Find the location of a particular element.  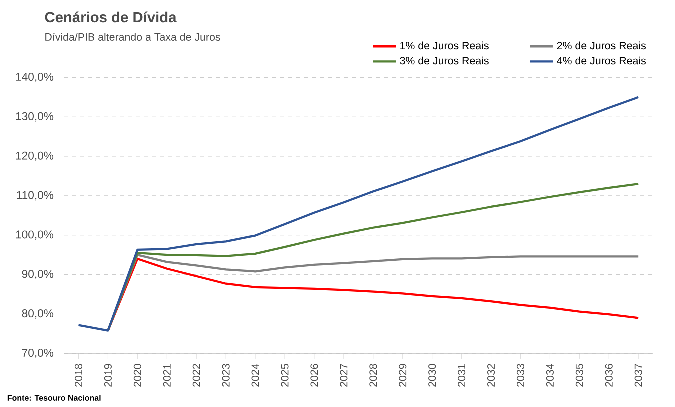

legend-label: 1% de Juros Reais is located at coordinates (444, 46).